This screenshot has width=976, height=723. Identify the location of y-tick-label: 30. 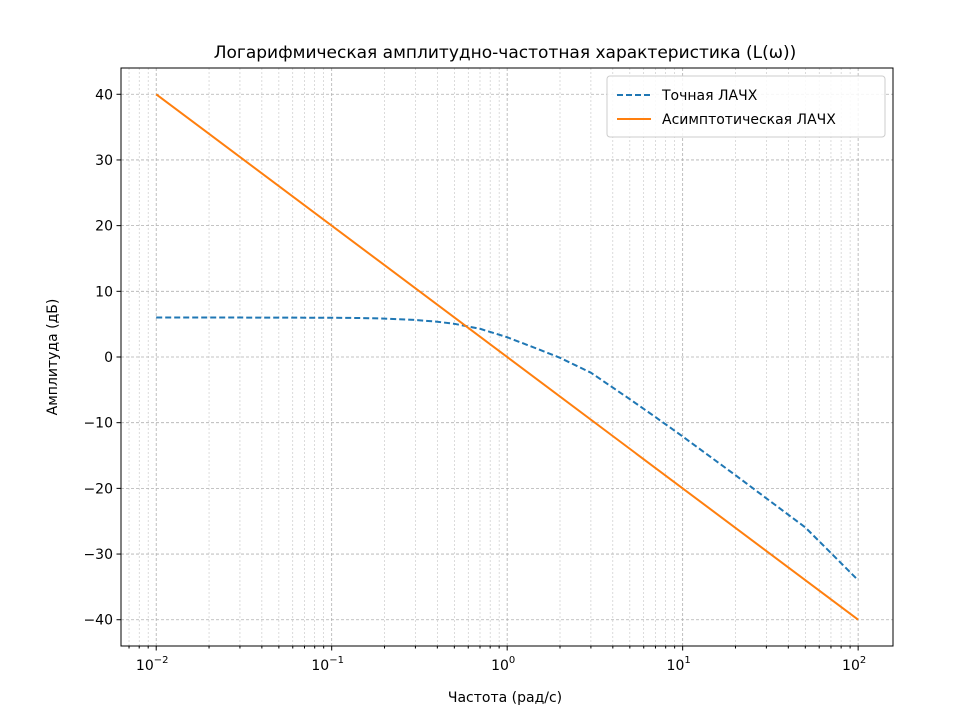
(104, 161).